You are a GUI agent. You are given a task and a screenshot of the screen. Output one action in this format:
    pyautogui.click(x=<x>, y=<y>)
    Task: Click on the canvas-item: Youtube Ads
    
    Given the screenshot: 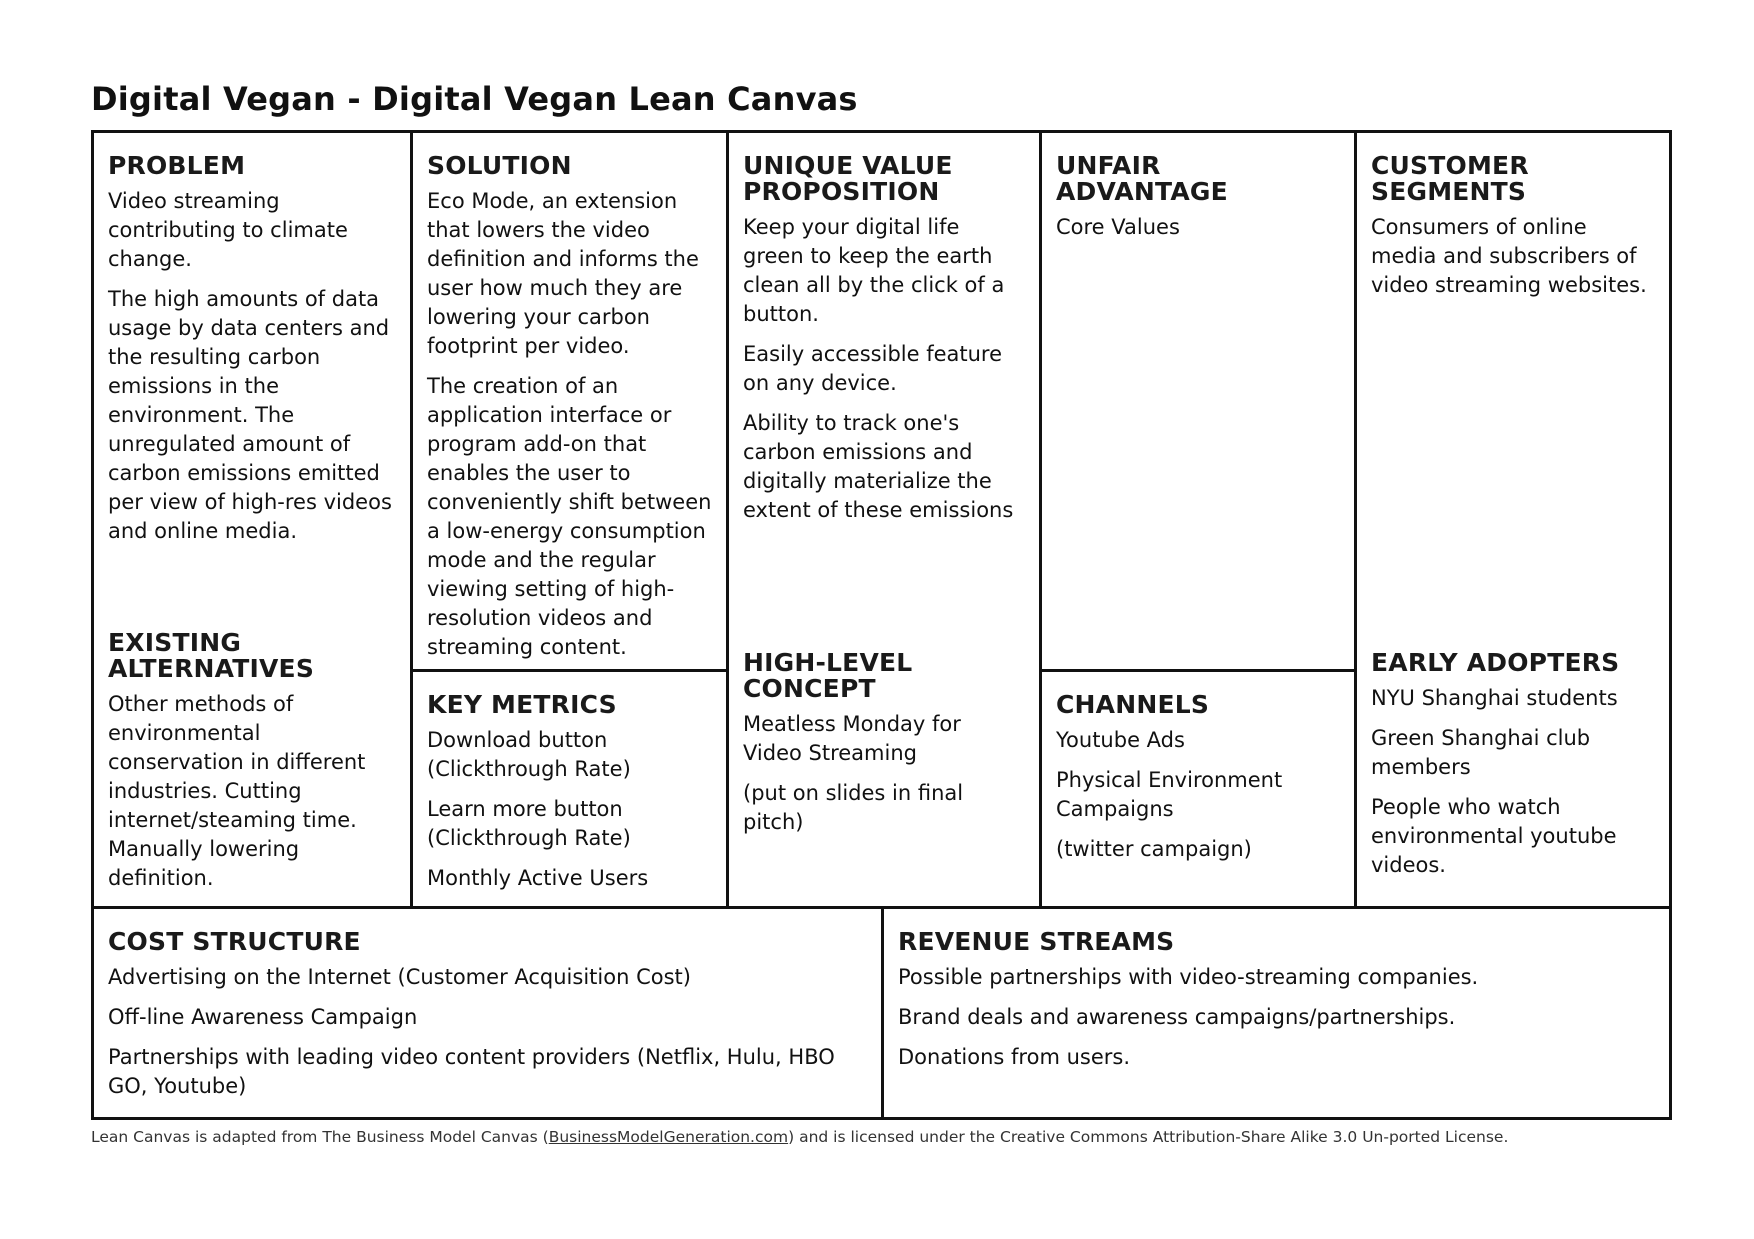 What is the action you would take?
    pyautogui.click(x=1120, y=740)
    